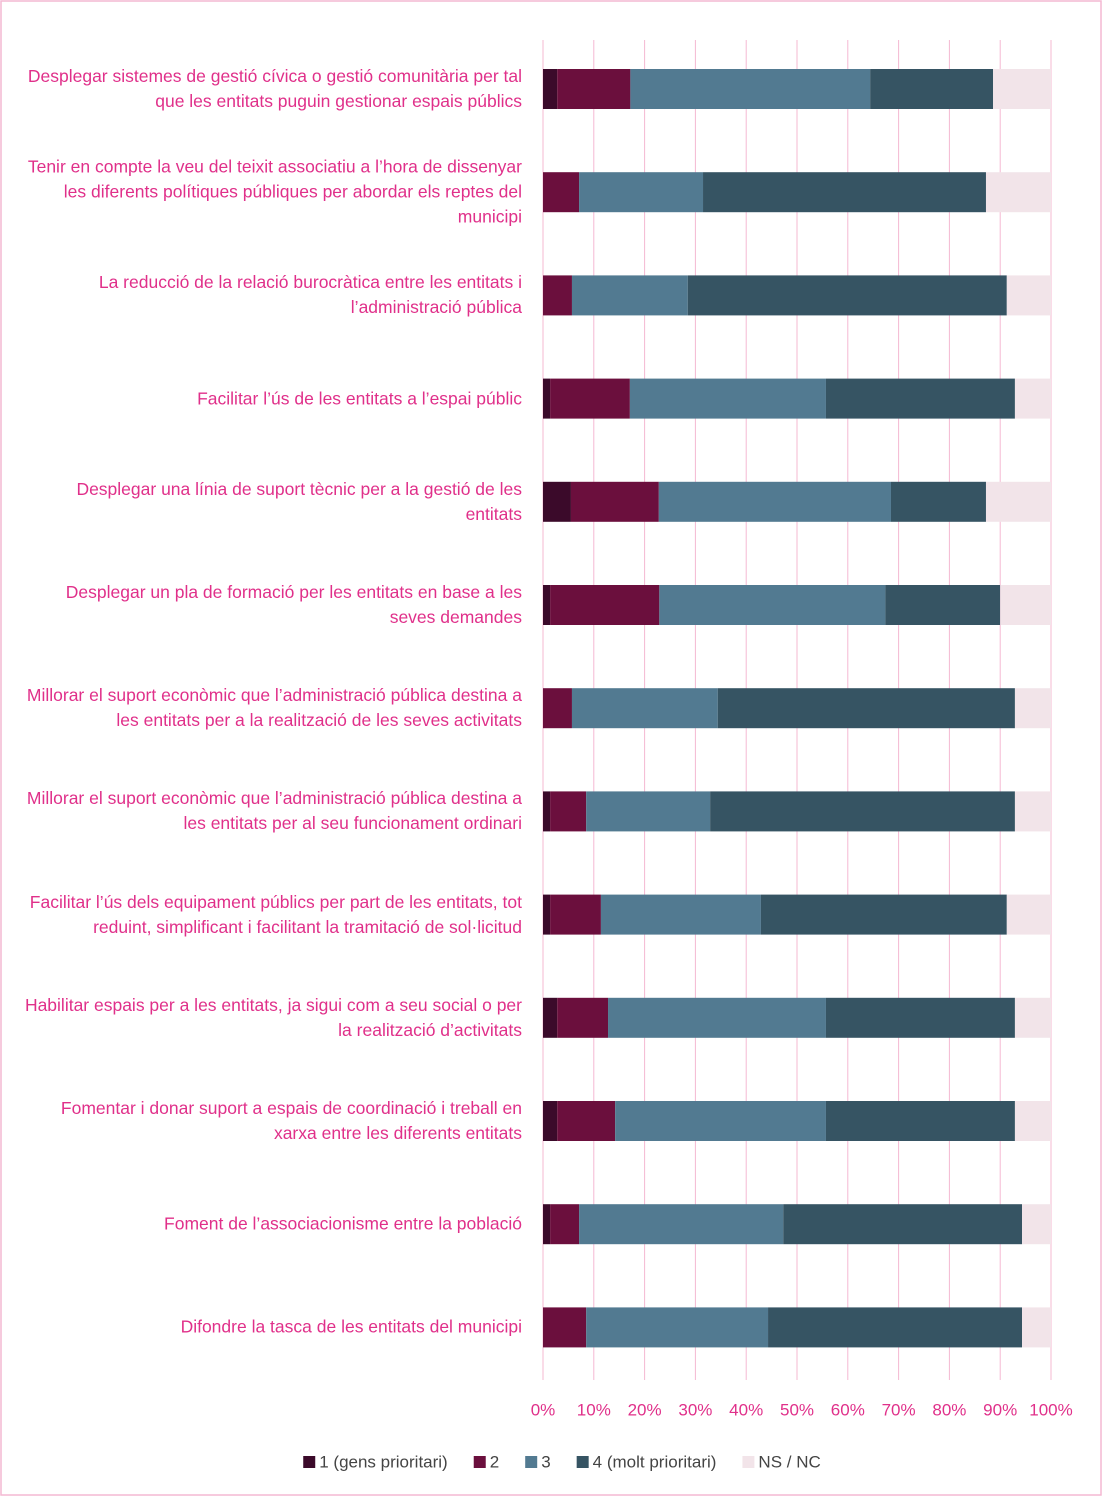 Image resolution: width=1102 pixels, height=1496 pixels. Describe the element at coordinates (949, 1409) in the screenshot. I see `x-tick-label: 80%` at that location.